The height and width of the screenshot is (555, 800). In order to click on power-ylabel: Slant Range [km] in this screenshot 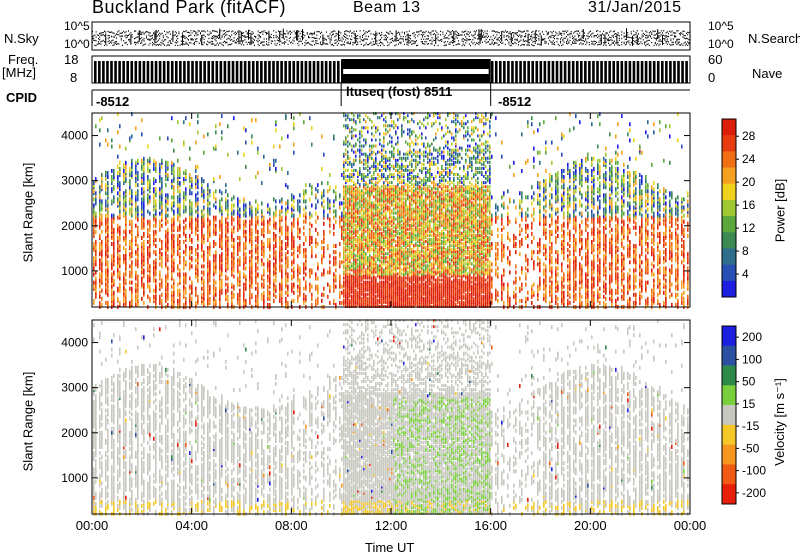, I will do `click(28, 213)`.